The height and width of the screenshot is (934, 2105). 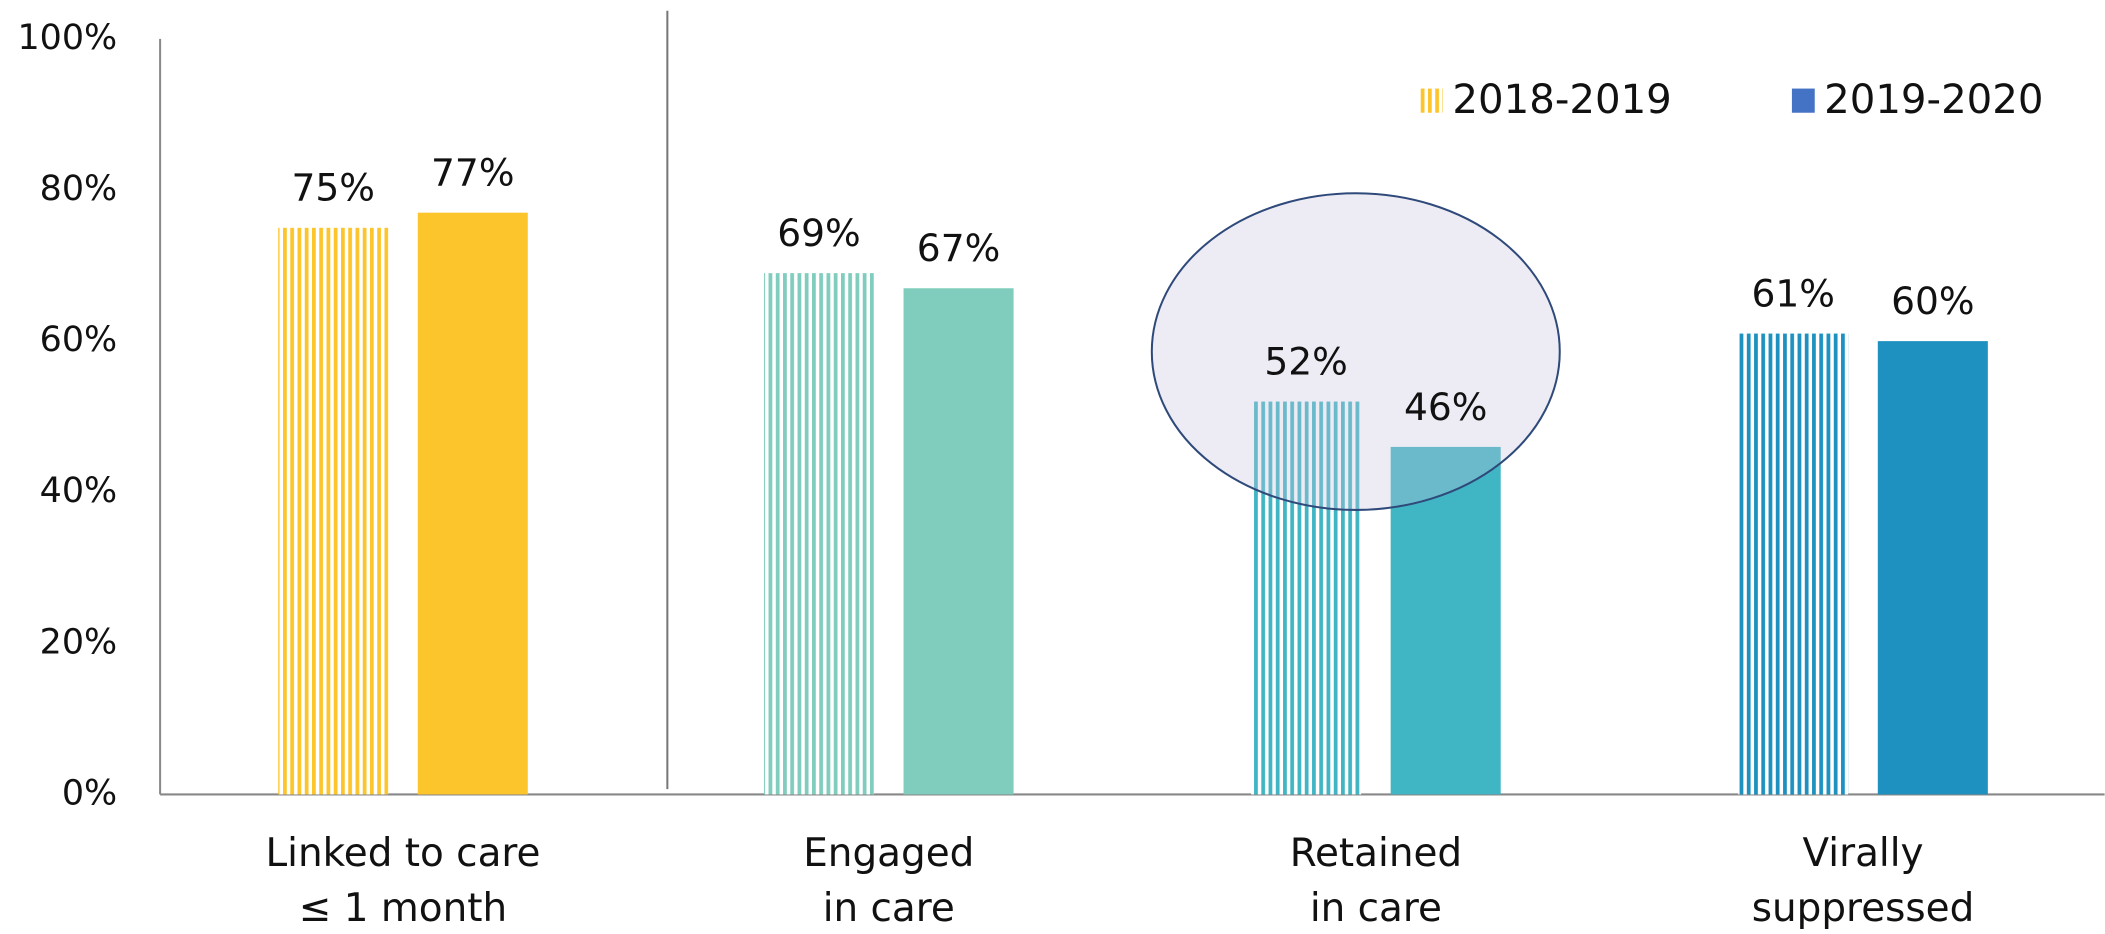 What do you see at coordinates (1932, 301) in the screenshot?
I see `value-label: 60%` at bounding box center [1932, 301].